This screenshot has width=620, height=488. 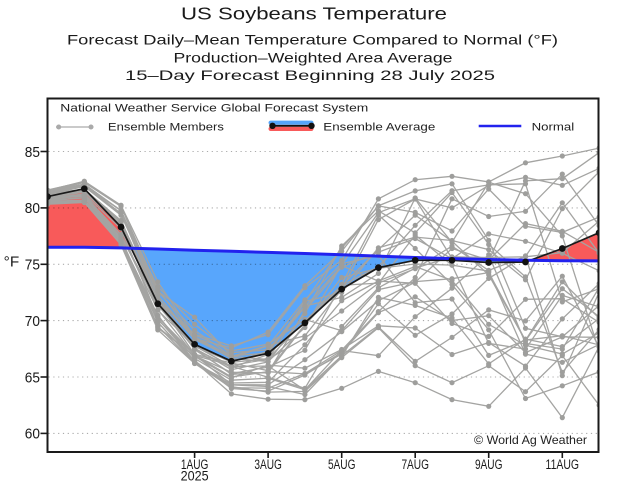 I want to click on svg-text: 70, so click(x=32, y=321).